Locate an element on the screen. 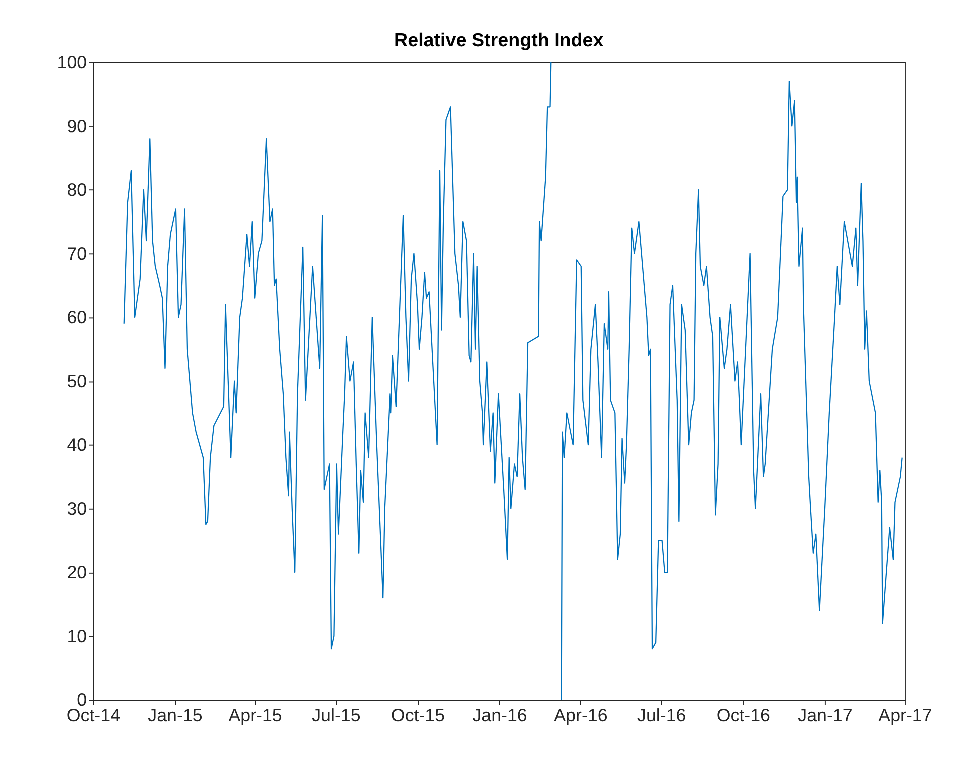  y-tick-label: 40 is located at coordinates (77, 445).